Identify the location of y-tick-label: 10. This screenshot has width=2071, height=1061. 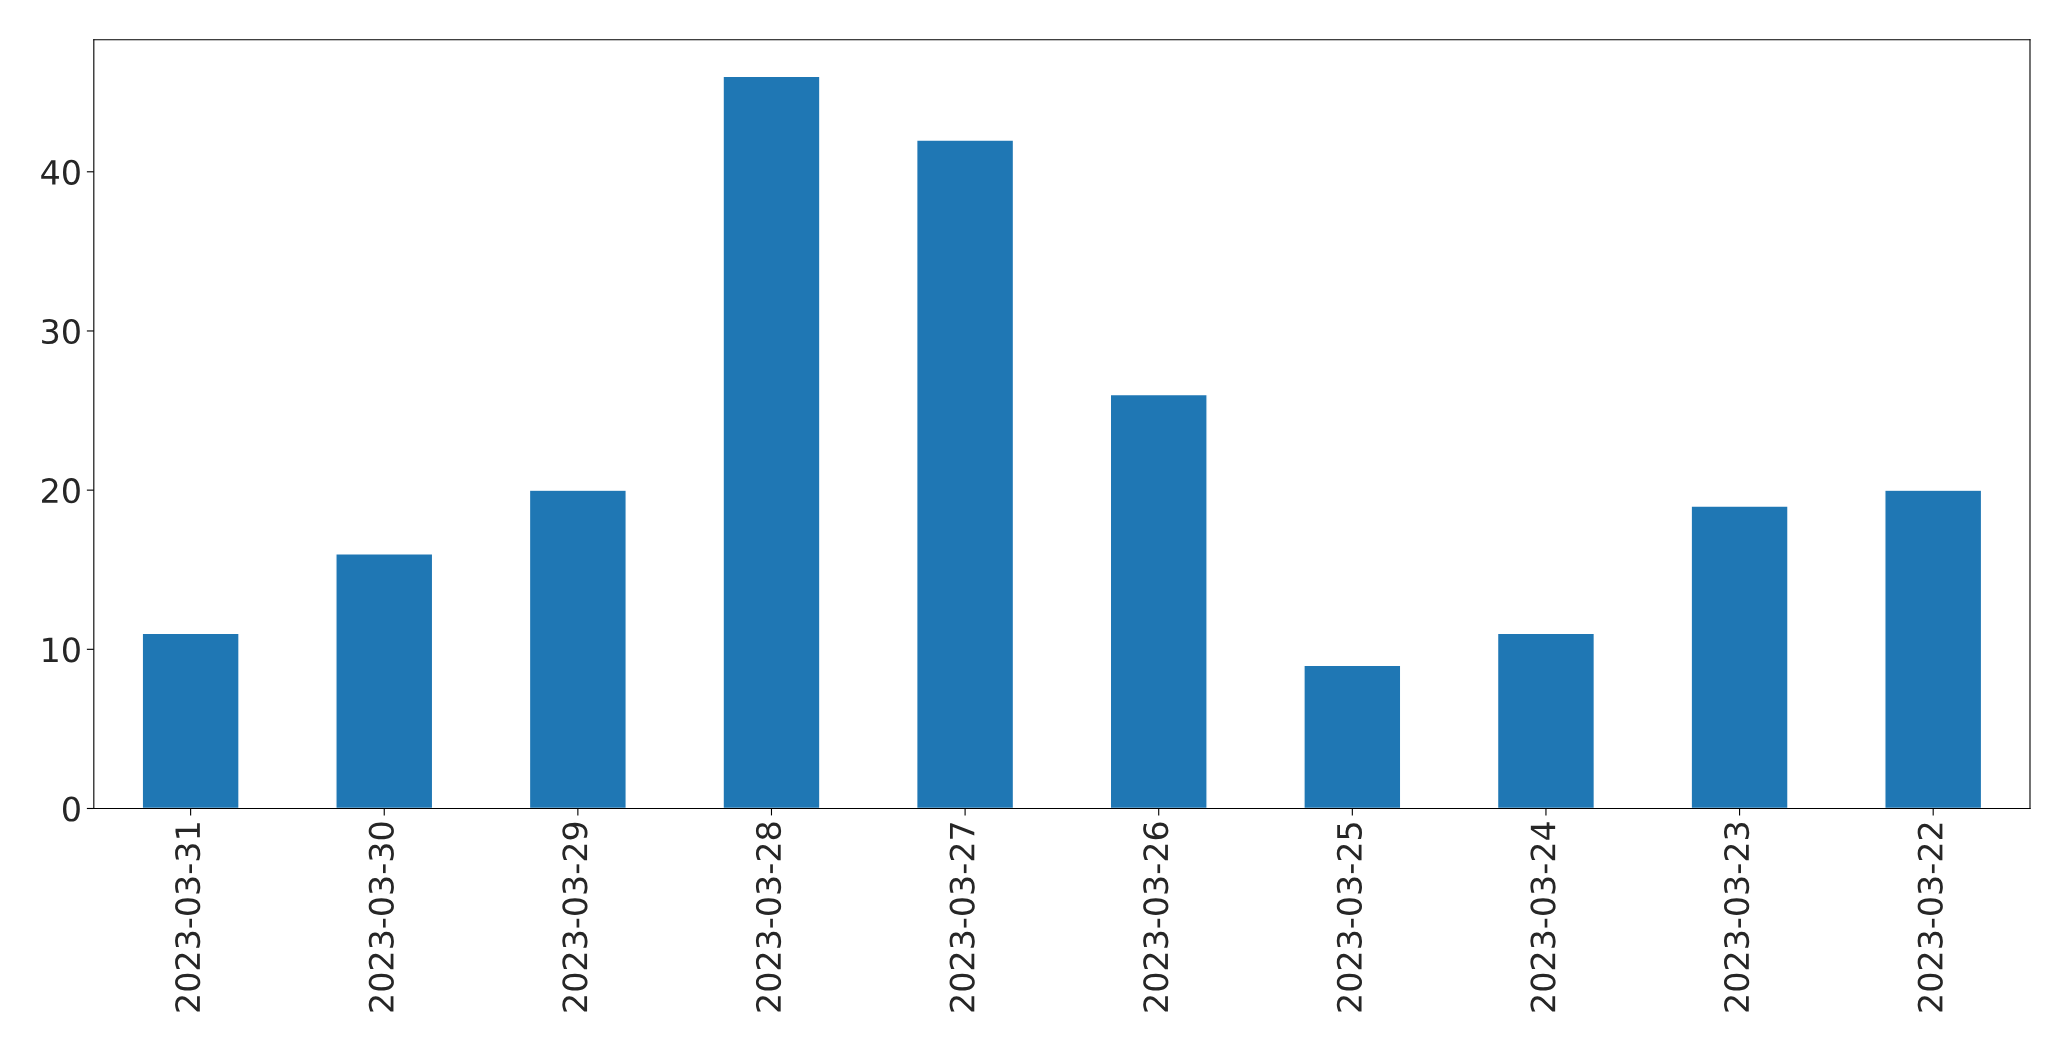
(61, 650).